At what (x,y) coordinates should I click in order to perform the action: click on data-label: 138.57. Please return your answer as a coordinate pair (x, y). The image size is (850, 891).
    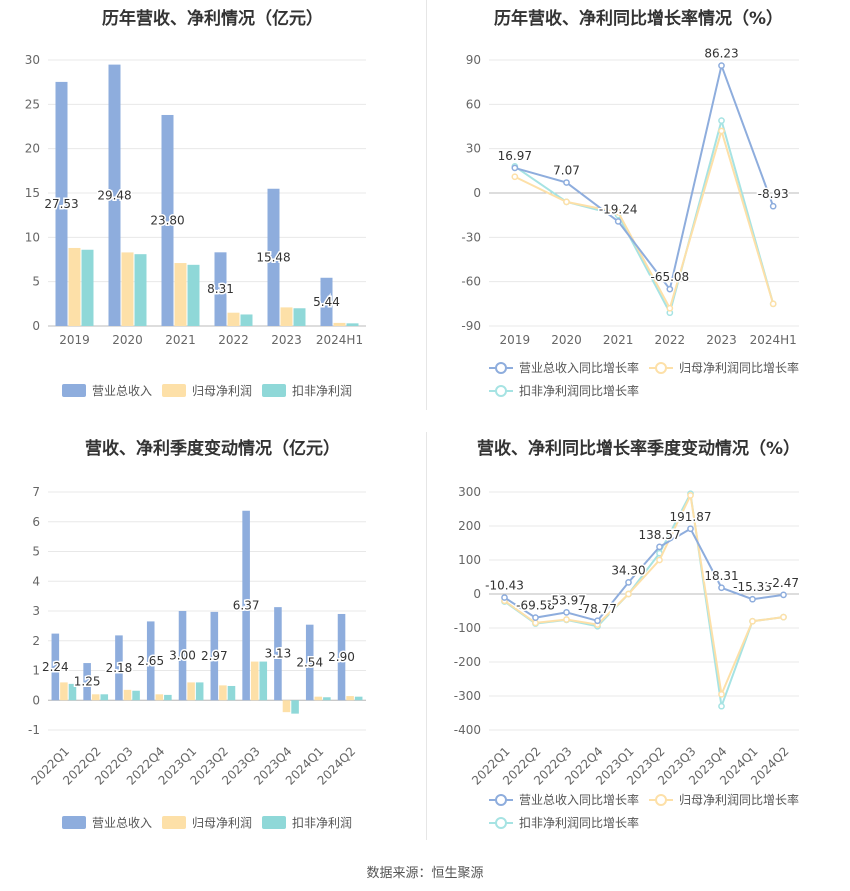
    Looking at the image, I should click on (660, 535).